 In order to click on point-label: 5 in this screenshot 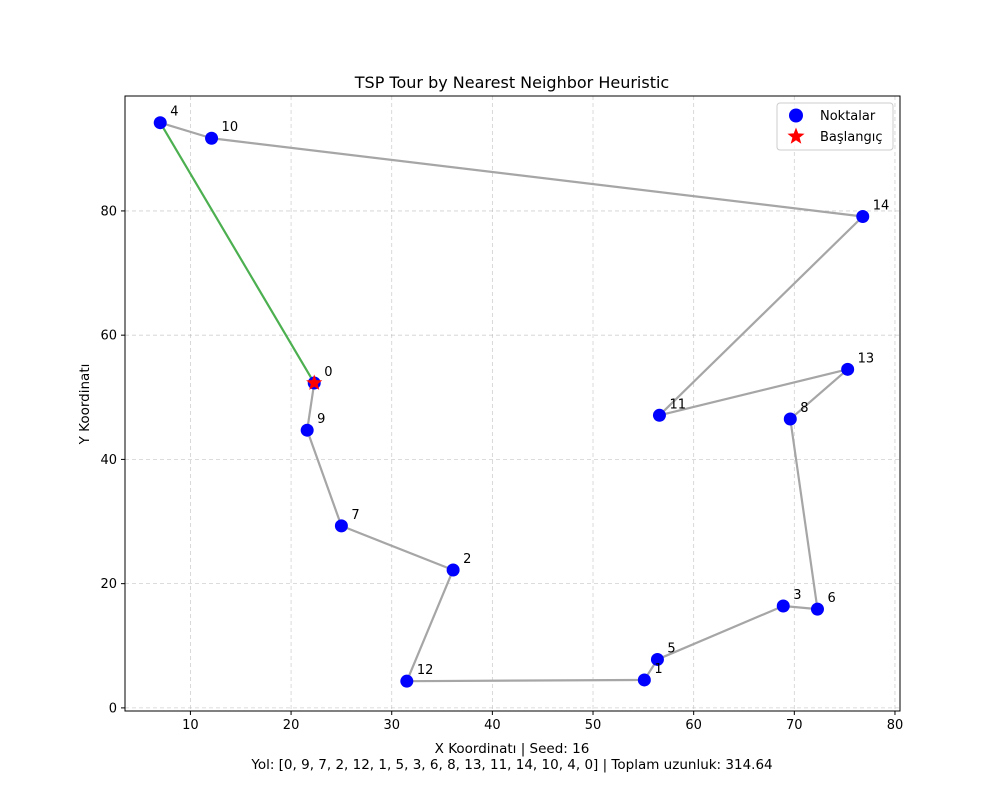, I will do `click(671, 648)`.